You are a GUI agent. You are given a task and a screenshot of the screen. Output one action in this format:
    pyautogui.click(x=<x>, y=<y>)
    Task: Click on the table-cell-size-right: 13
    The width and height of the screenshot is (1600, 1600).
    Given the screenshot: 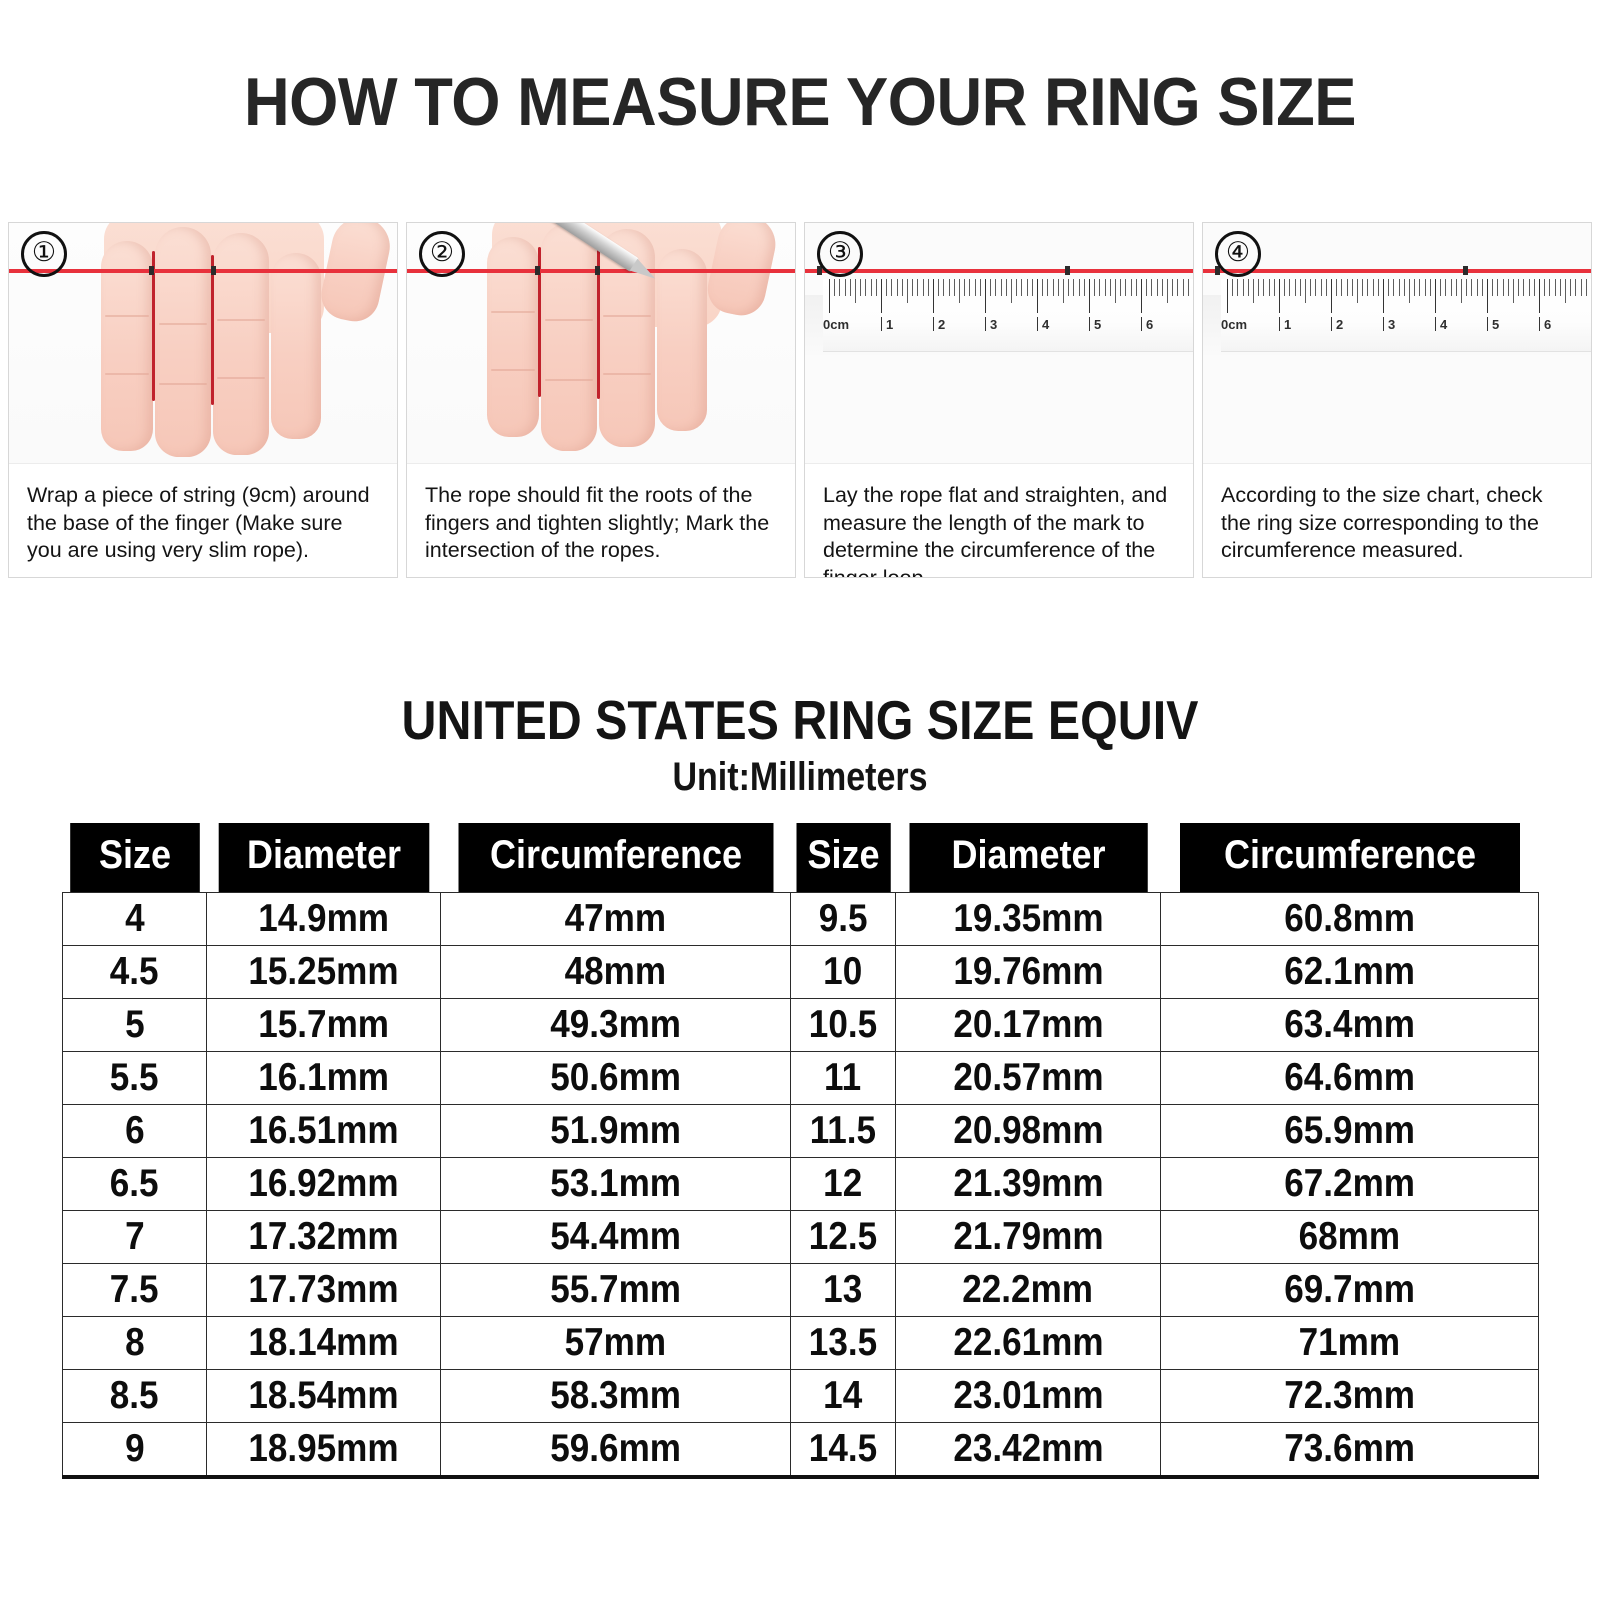 What is the action you would take?
    pyautogui.click(x=843, y=1290)
    